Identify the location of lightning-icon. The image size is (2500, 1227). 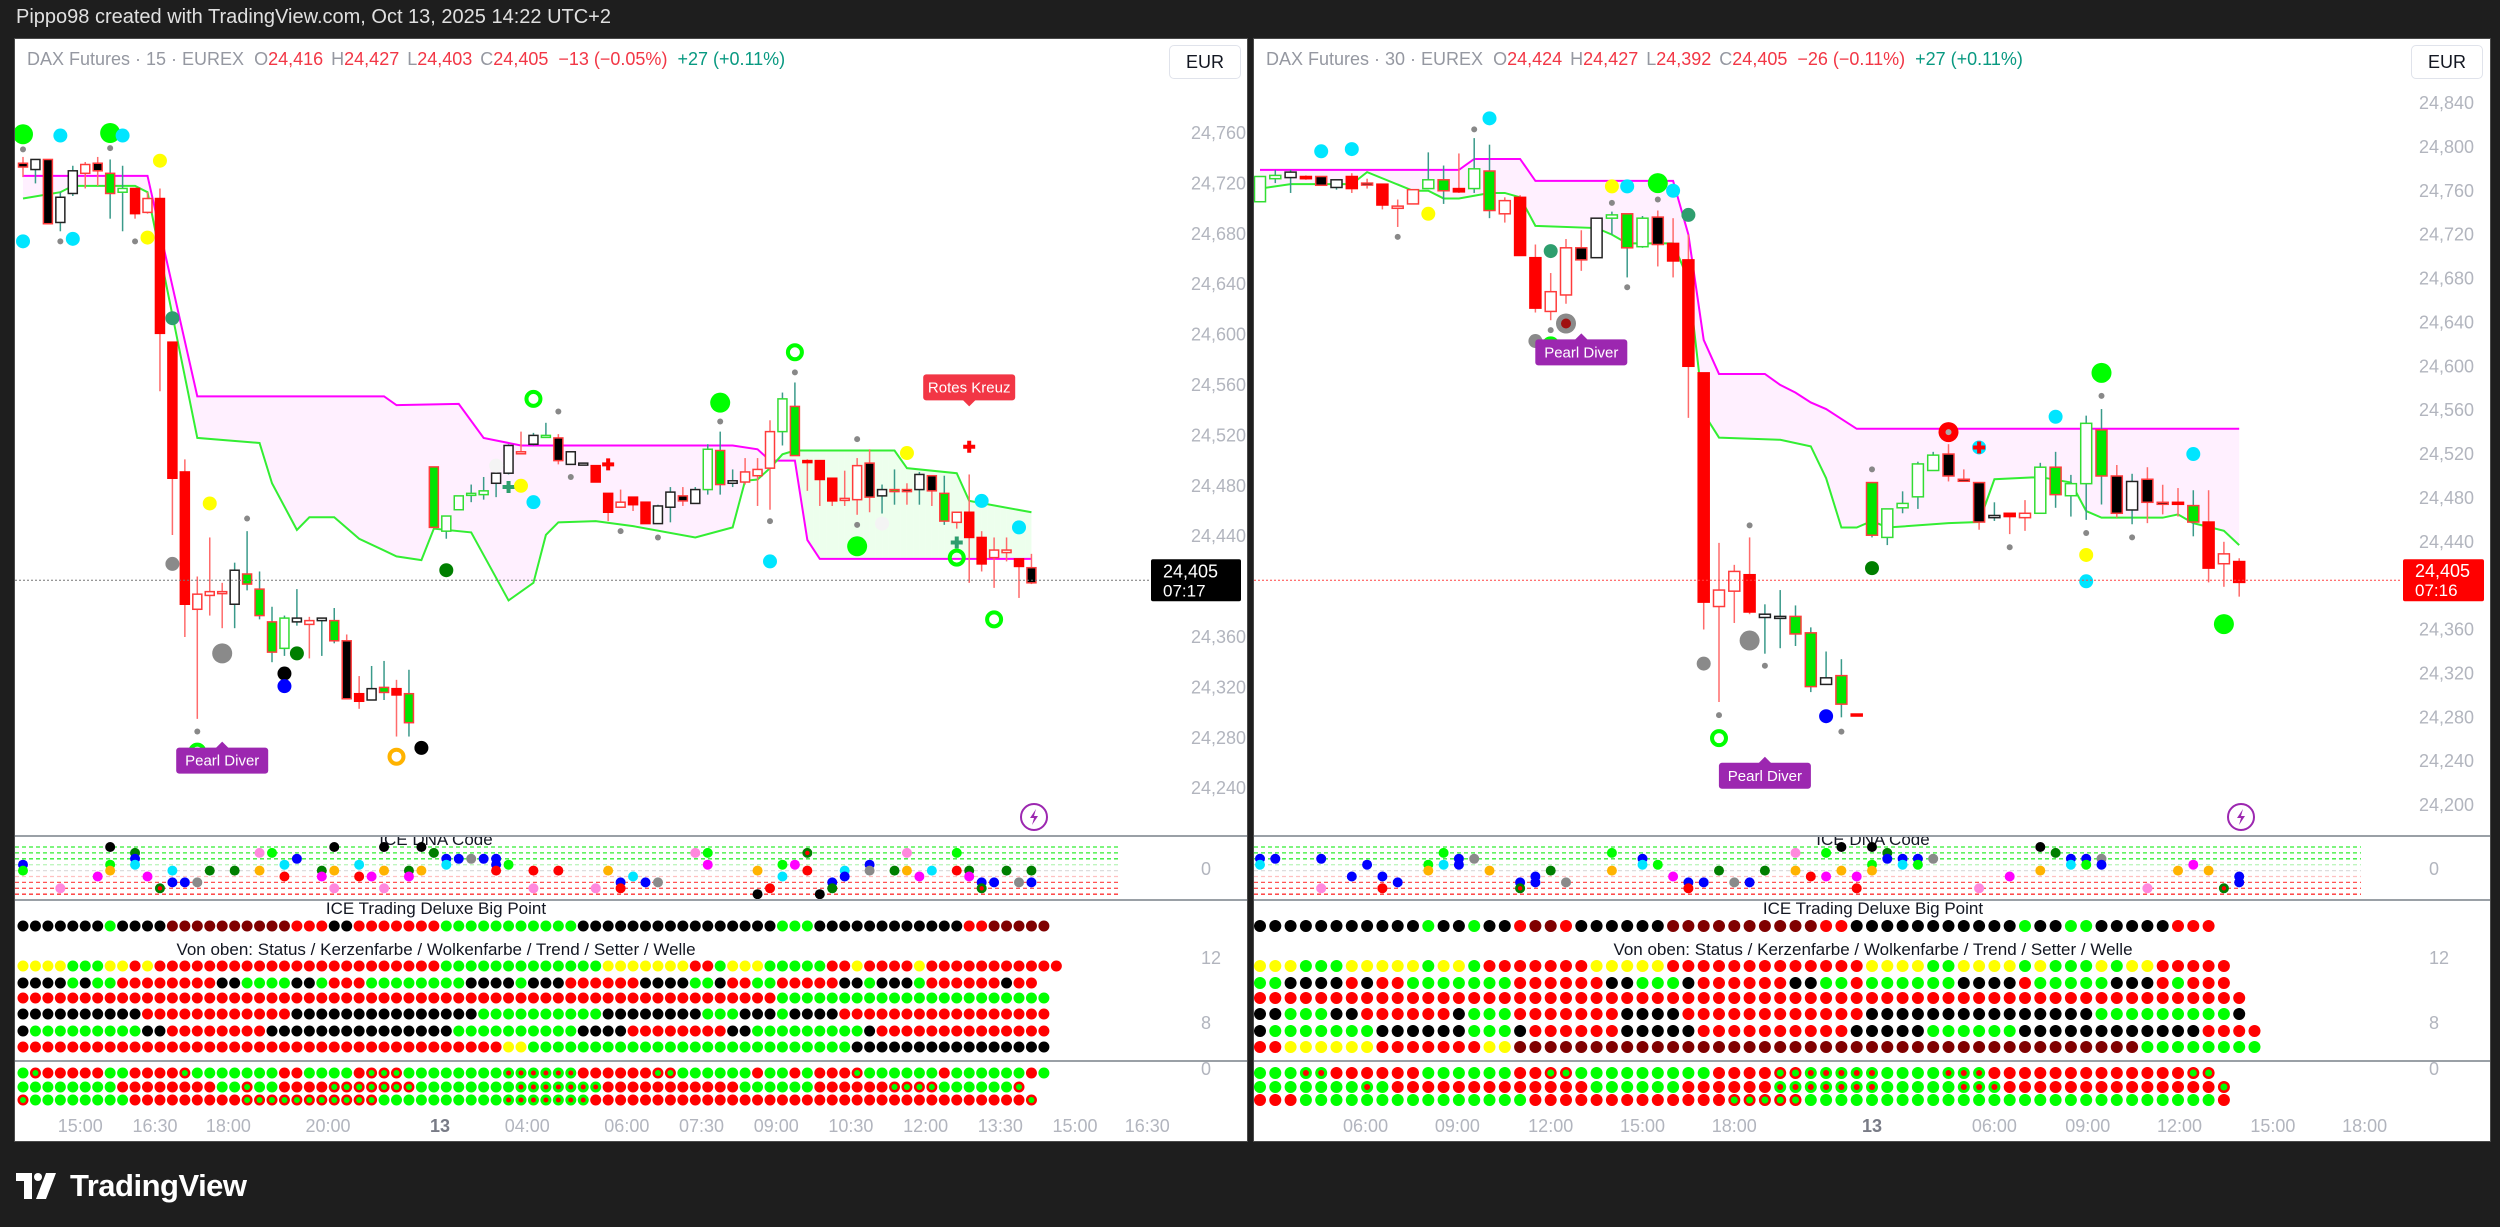
(2241, 817).